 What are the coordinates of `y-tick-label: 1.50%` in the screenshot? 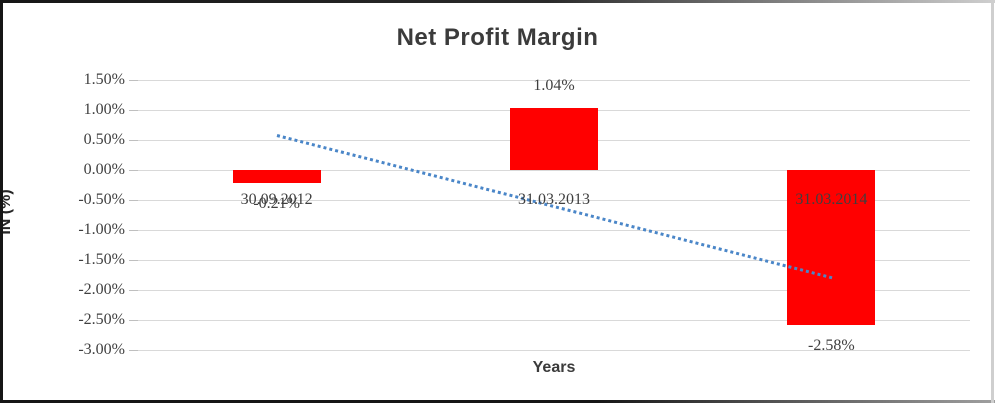 It's located at (104, 79).